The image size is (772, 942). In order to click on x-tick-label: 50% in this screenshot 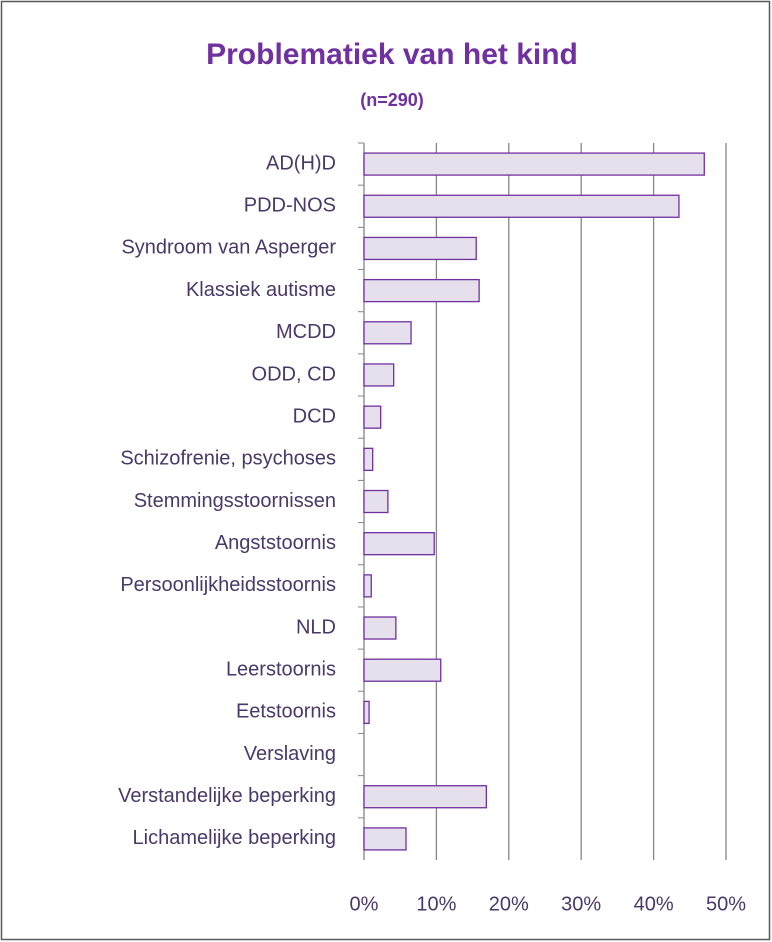, I will do `click(726, 904)`.